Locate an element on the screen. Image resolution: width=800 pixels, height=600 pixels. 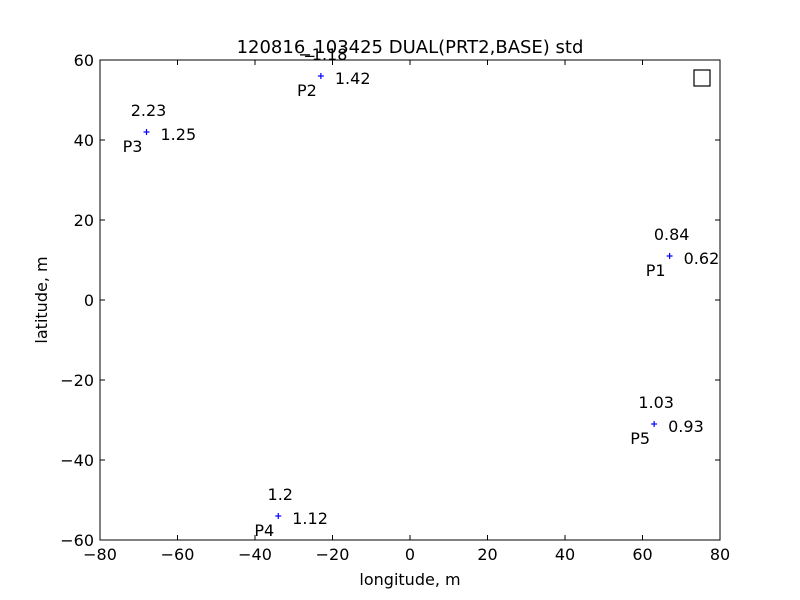
y-tick-label: 20 is located at coordinates (84, 220).